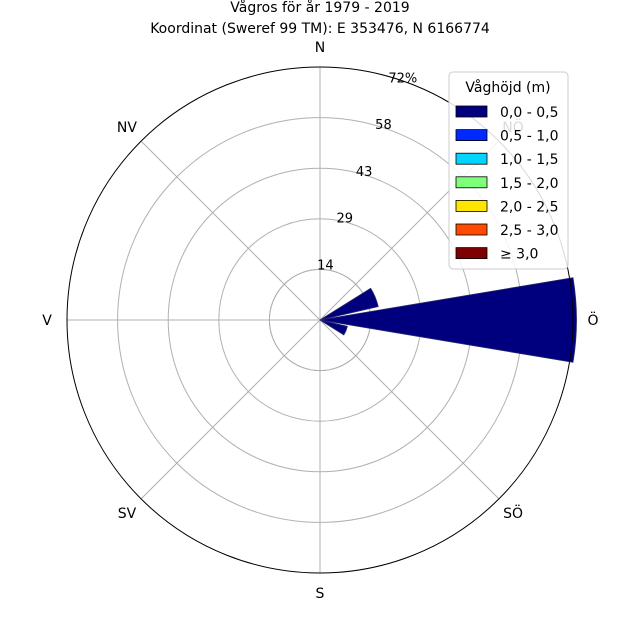 This screenshot has width=640, height=640. I want to click on direction-label: N, so click(320, 48).